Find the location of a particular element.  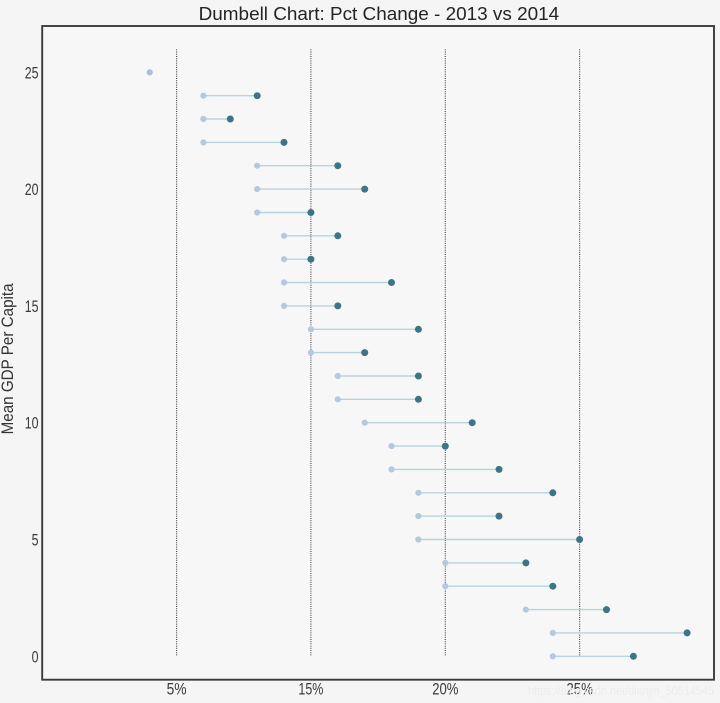

svg-text:Dumbell Chart: Pct Change - 20: Dumbell Chart: Pct Change - 2013 vs 2014 is located at coordinates (379, 13).